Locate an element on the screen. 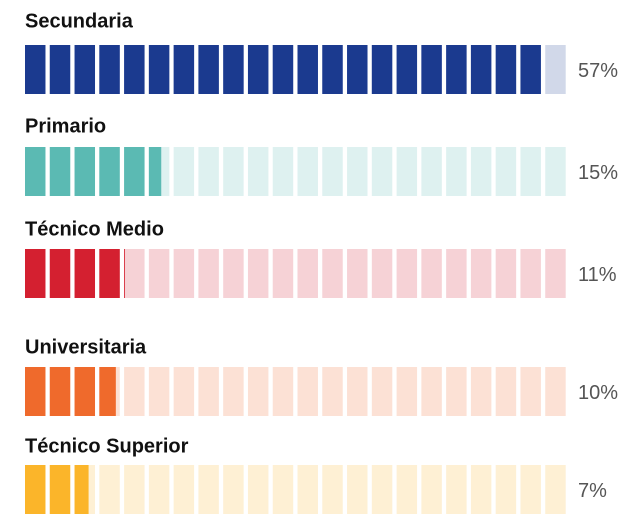 Image resolution: width=628 pixels, height=515 pixels. value-label: 7% is located at coordinates (592, 491).